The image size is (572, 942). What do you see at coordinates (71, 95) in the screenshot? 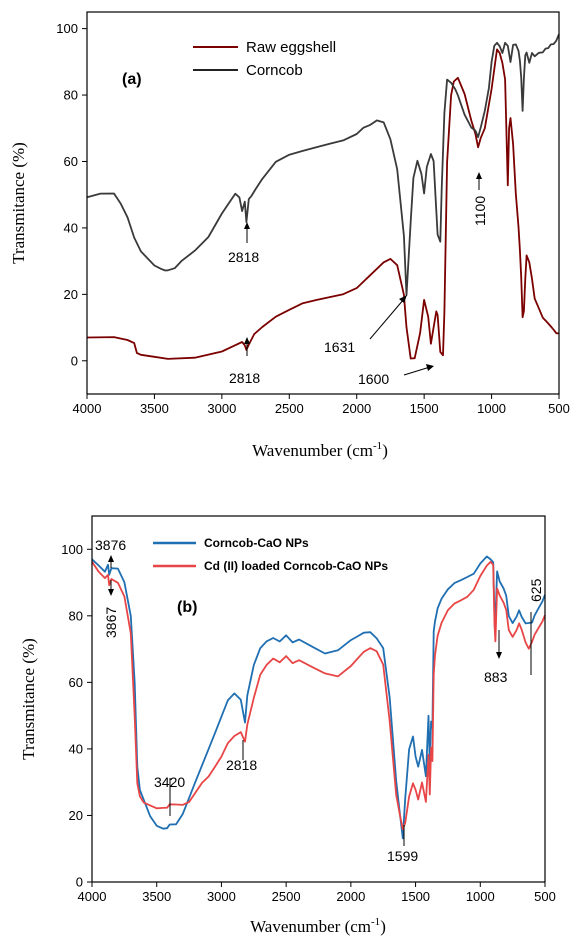
I see `chart-a-y-tick-label-4: 80` at bounding box center [71, 95].